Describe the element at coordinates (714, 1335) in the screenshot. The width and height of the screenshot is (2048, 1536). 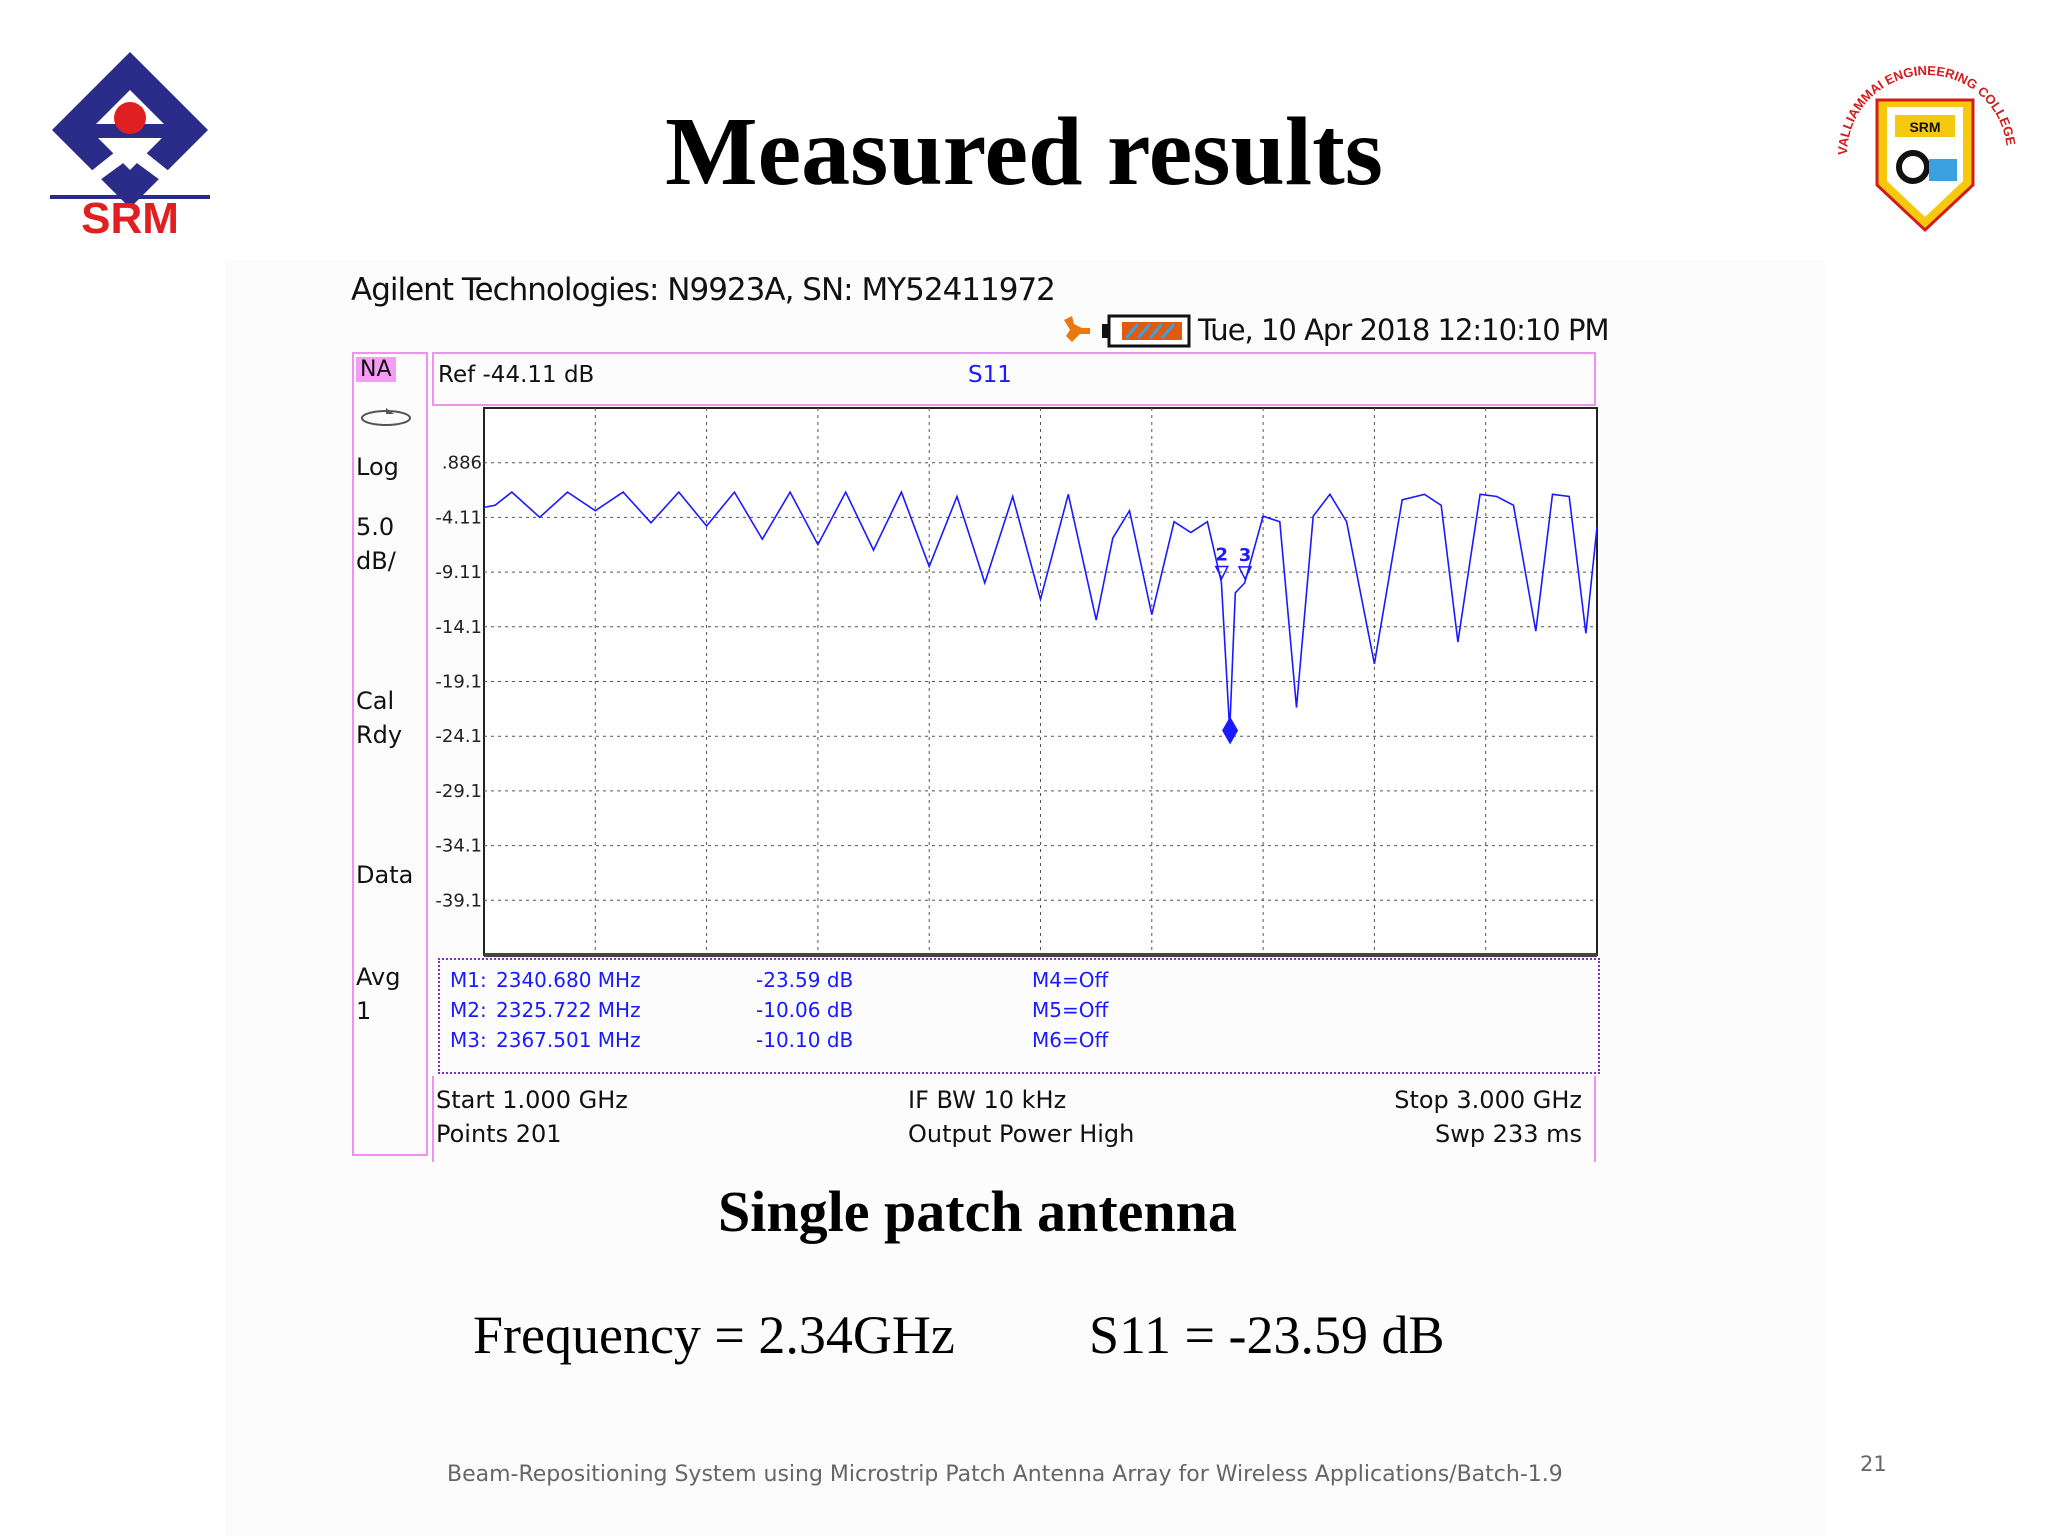
I see `frequency-result: Frequency = 2.34GHz` at that location.